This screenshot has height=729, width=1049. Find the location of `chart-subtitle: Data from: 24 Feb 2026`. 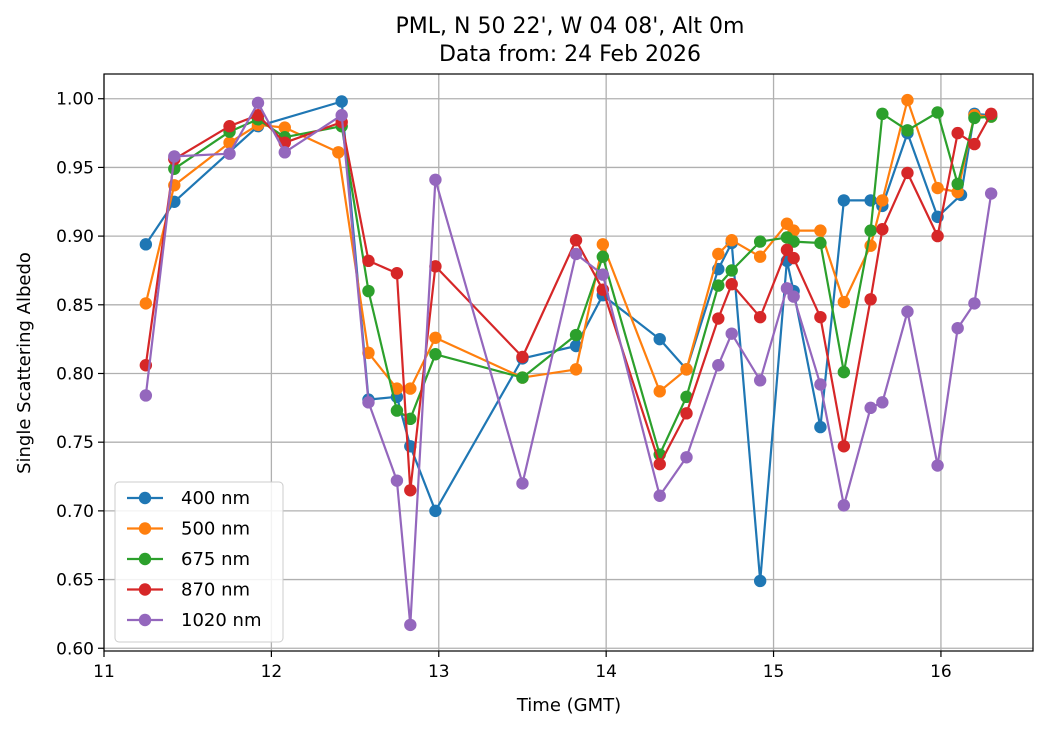

chart-subtitle: Data from: 24 Feb 2026 is located at coordinates (570, 54).